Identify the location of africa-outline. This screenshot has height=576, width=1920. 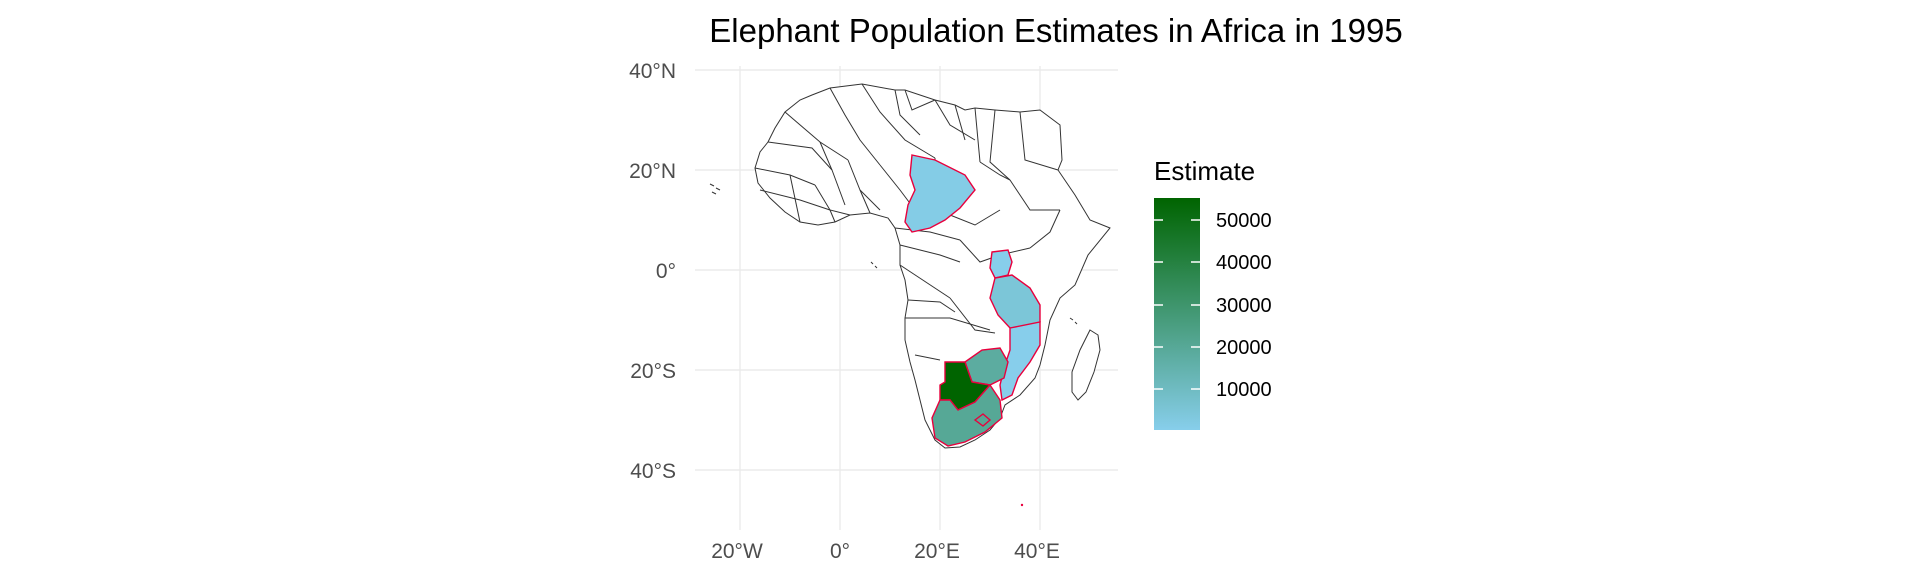
(932, 266).